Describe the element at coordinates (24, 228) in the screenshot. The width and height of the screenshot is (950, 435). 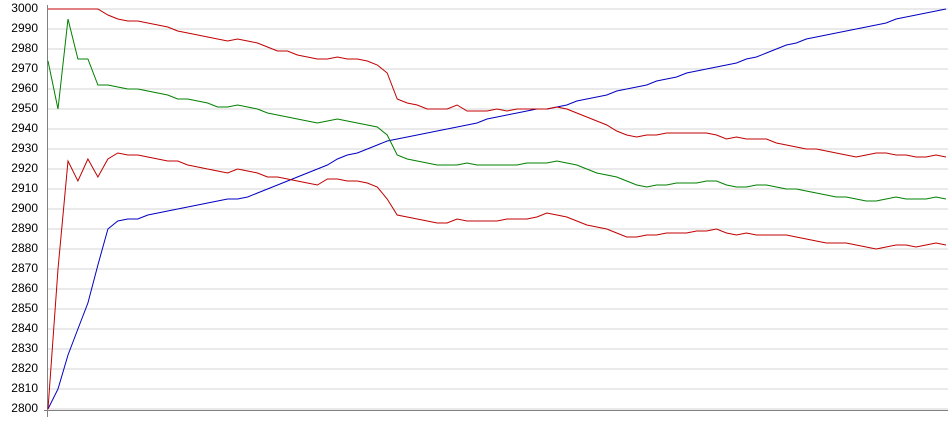
I see `y-tick-label: 2890` at that location.